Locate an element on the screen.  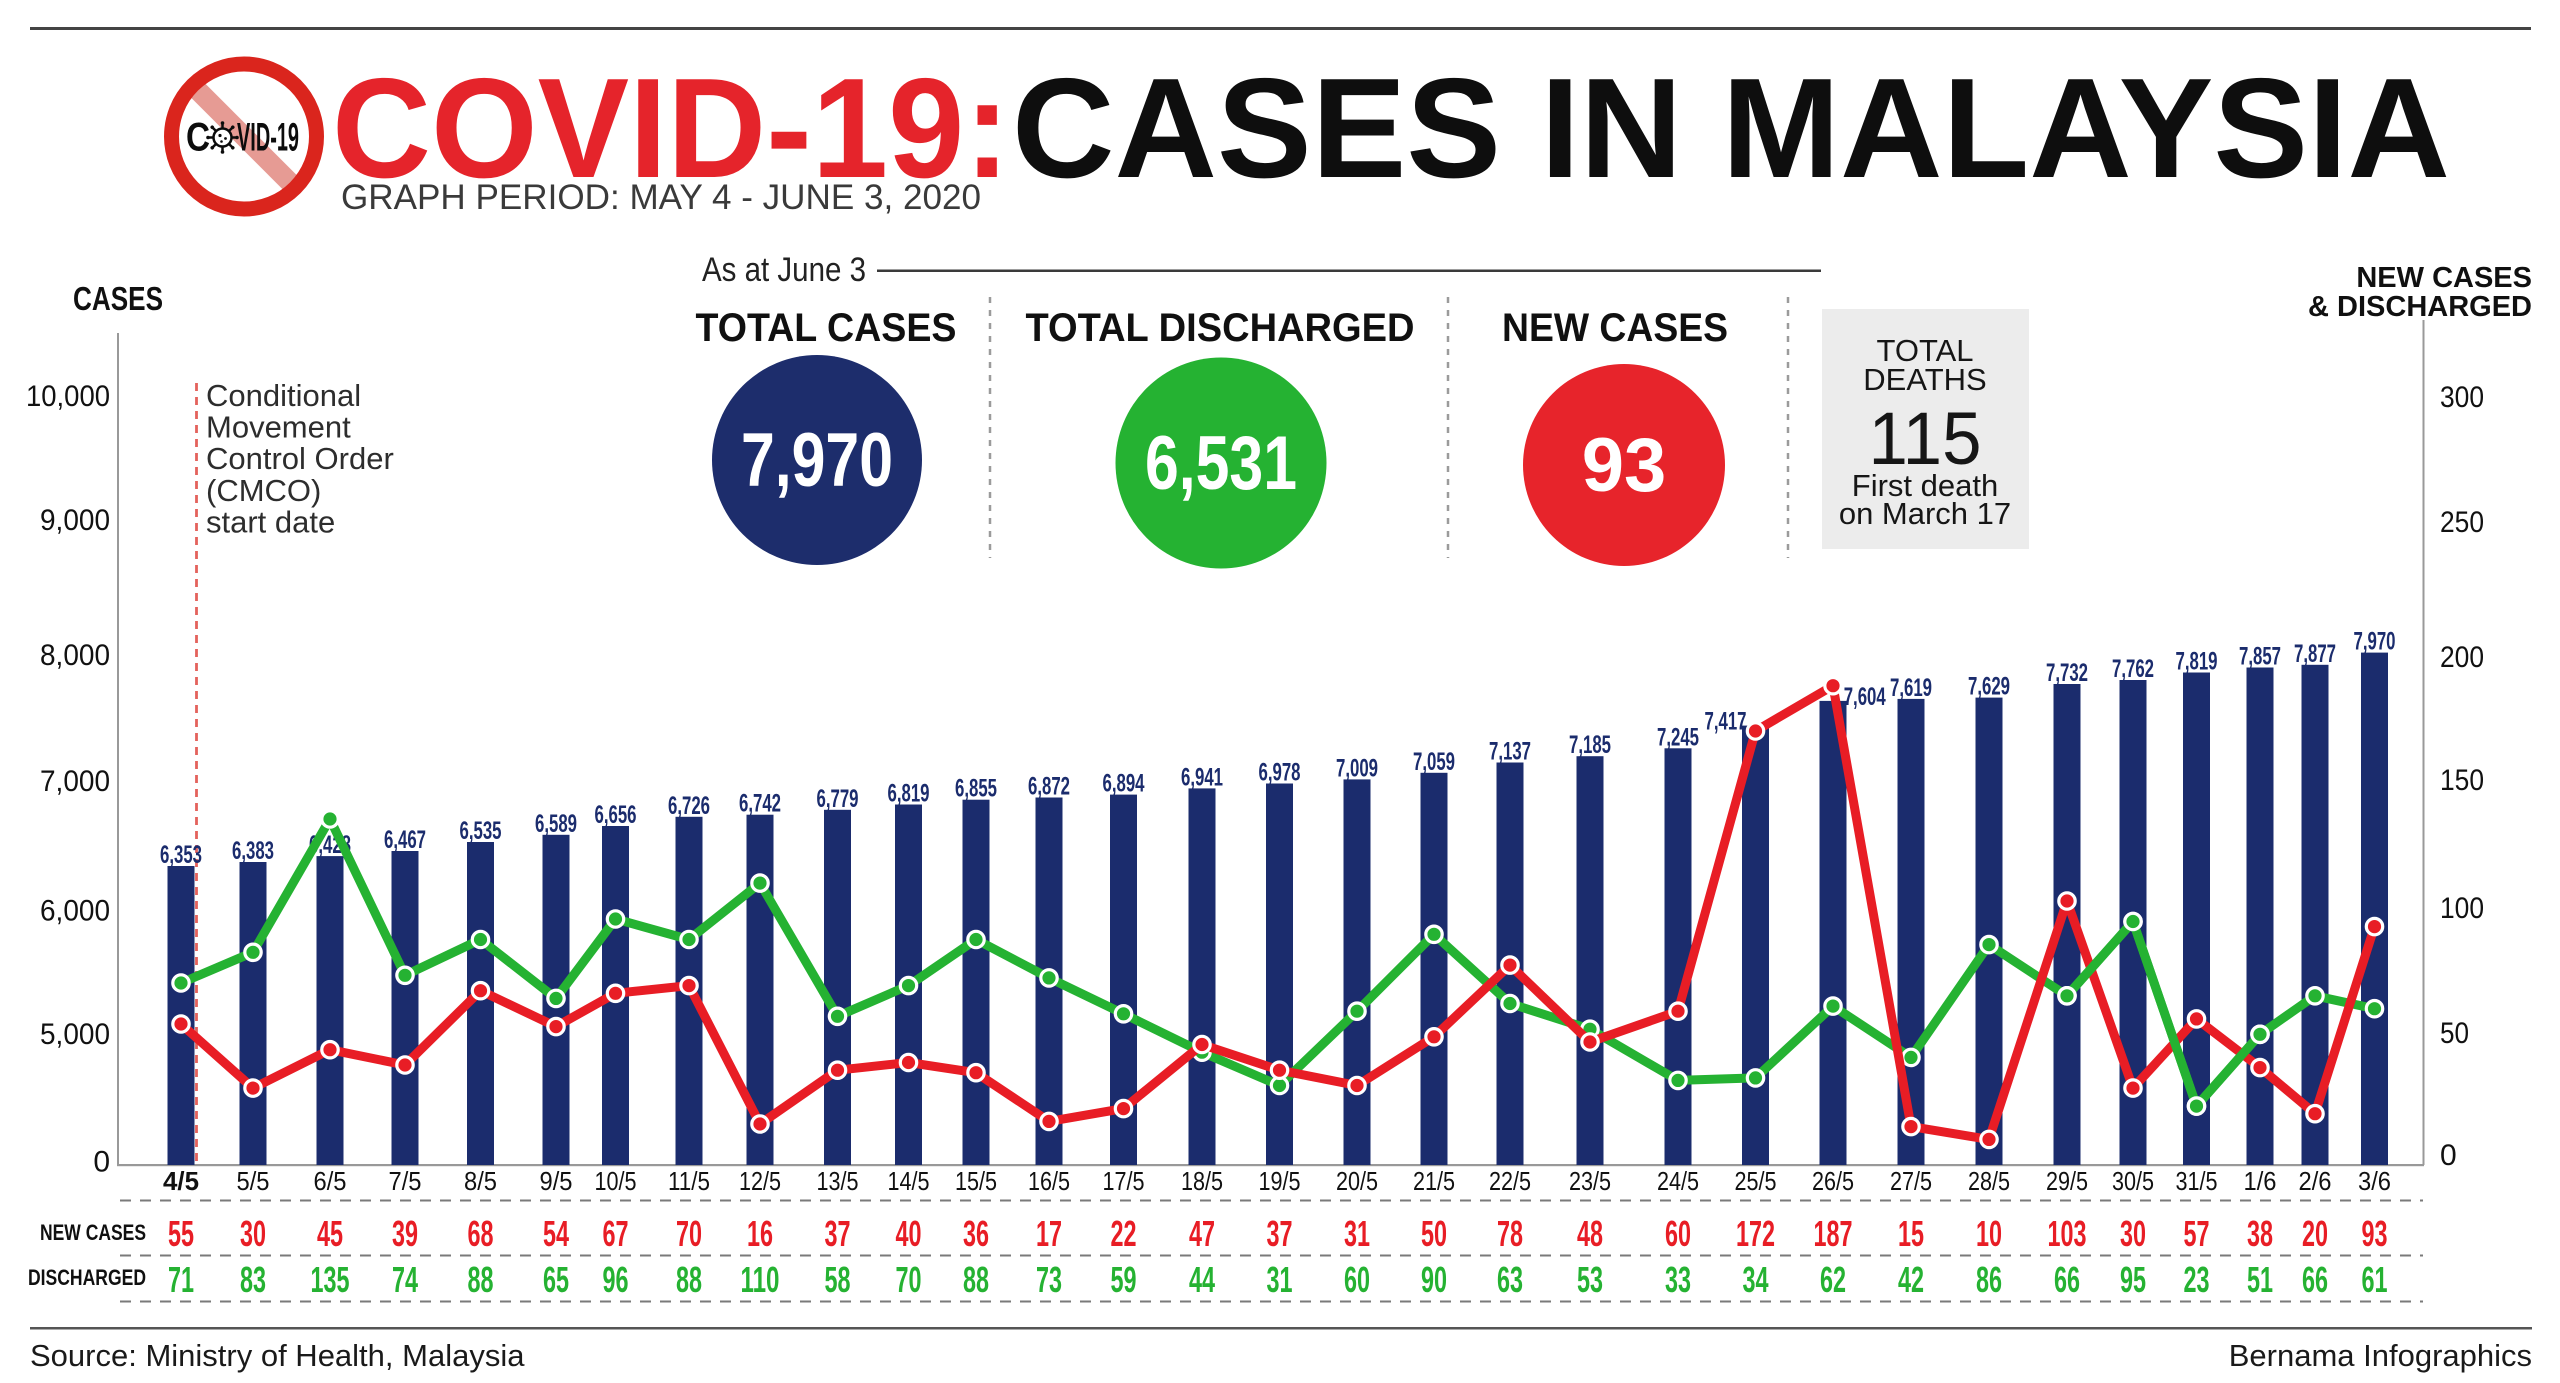
svg-text: 7,970 is located at coordinates (817, 460).